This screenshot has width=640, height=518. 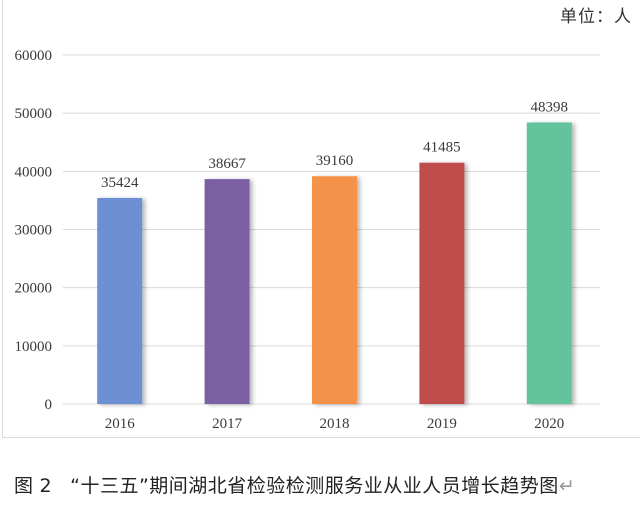 I want to click on bar-2016, so click(x=120, y=300).